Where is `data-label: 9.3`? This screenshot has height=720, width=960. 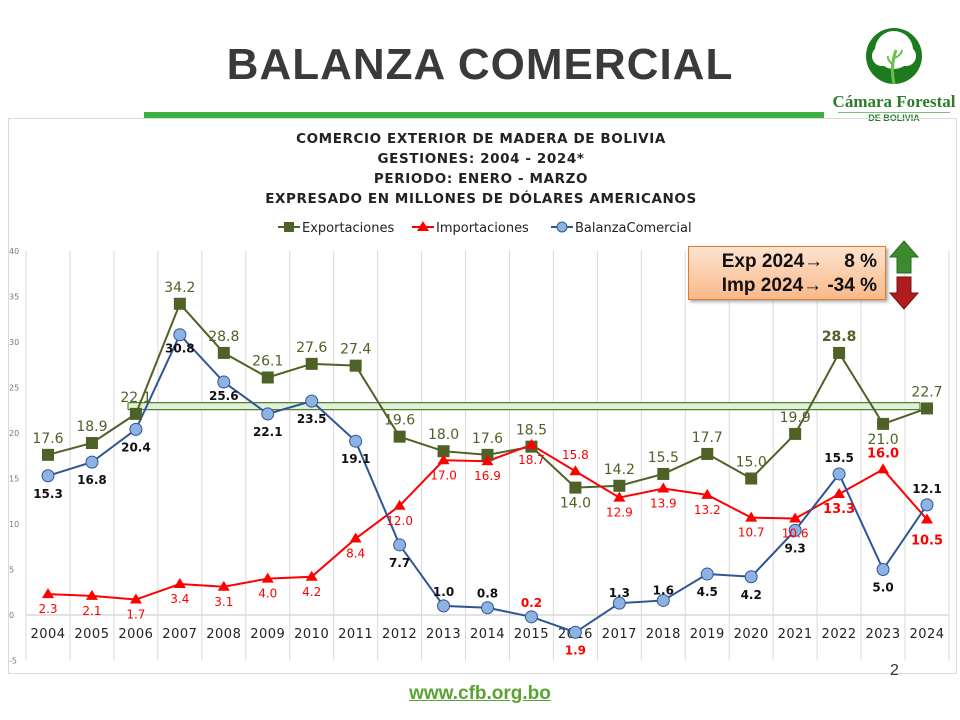 data-label: 9.3 is located at coordinates (795, 548).